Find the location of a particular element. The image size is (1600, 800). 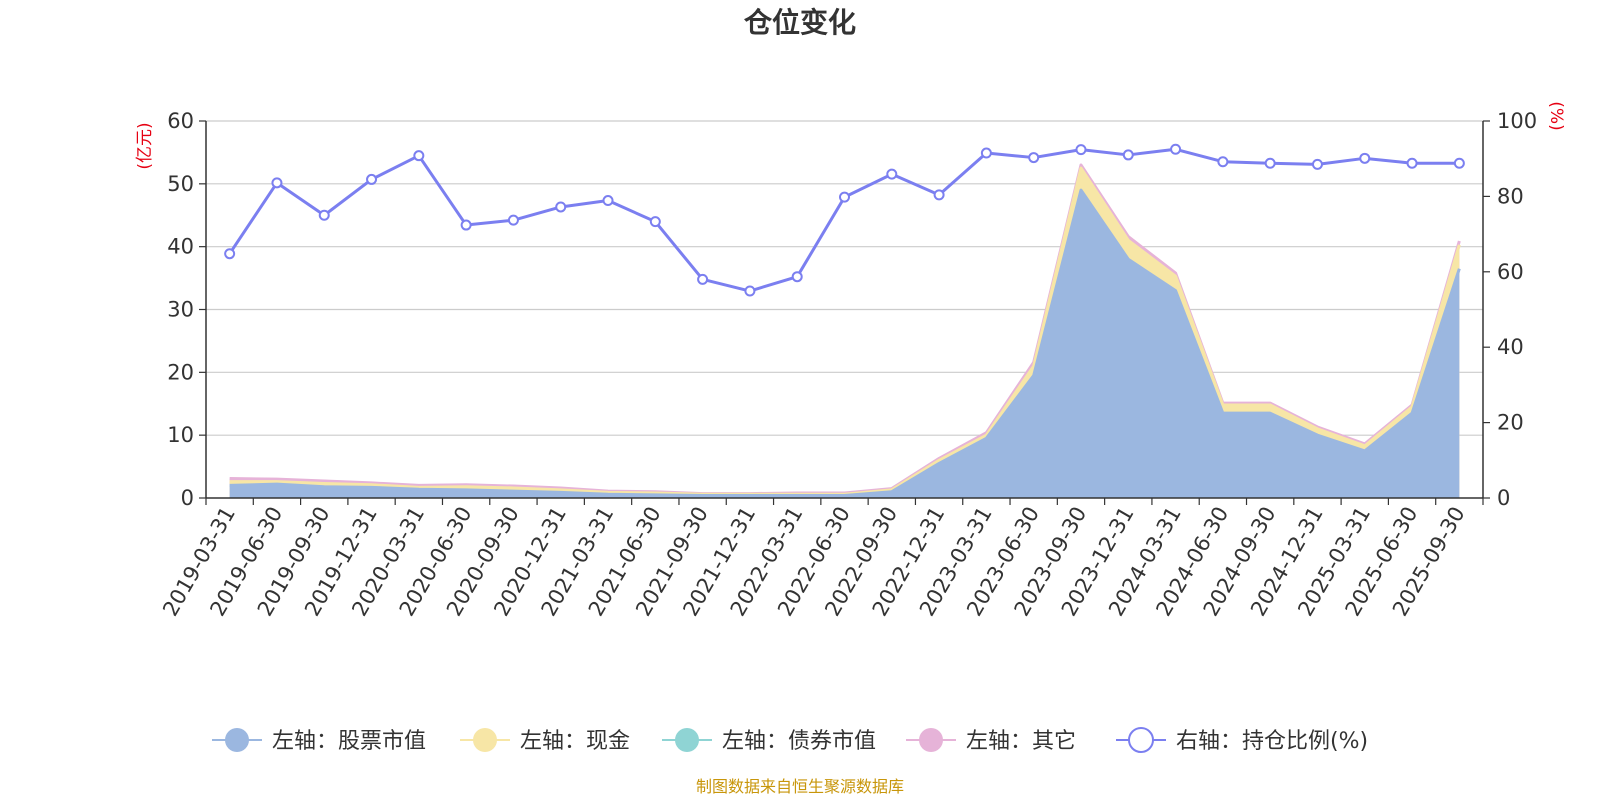

legend-label: 左轴：股票市值 is located at coordinates (349, 741).